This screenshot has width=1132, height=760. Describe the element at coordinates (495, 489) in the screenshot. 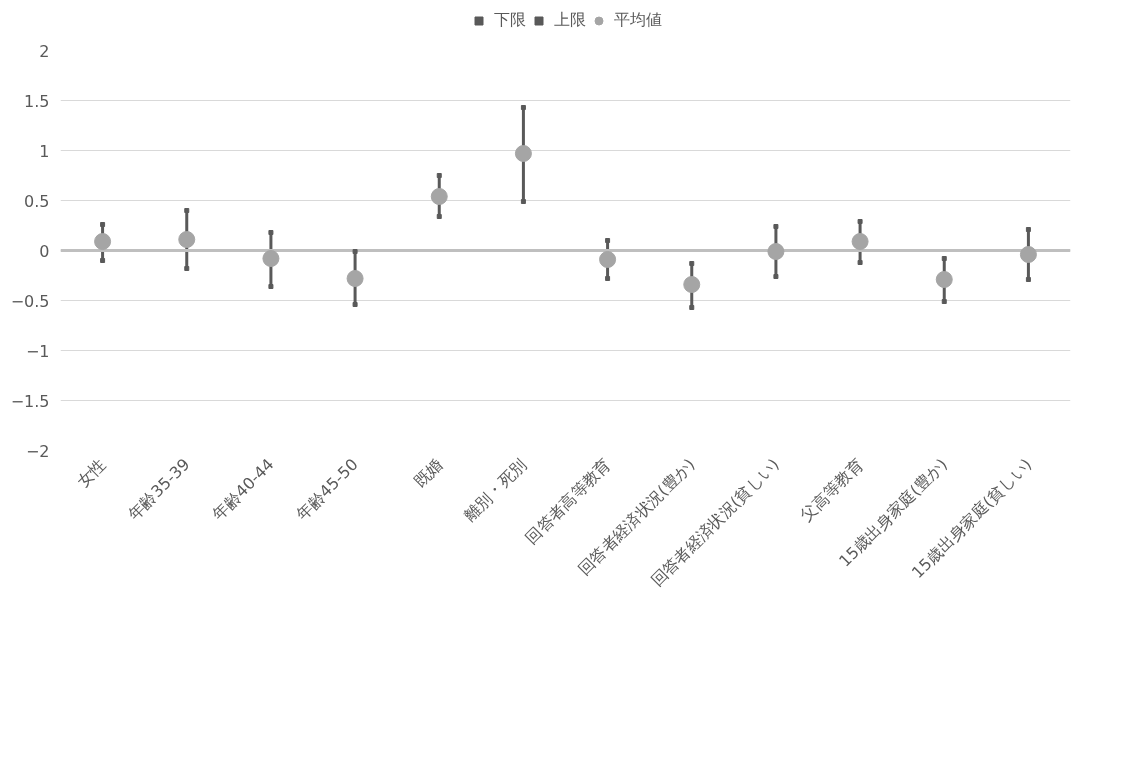

I see `x-tick-label: 離別・死別` at that location.